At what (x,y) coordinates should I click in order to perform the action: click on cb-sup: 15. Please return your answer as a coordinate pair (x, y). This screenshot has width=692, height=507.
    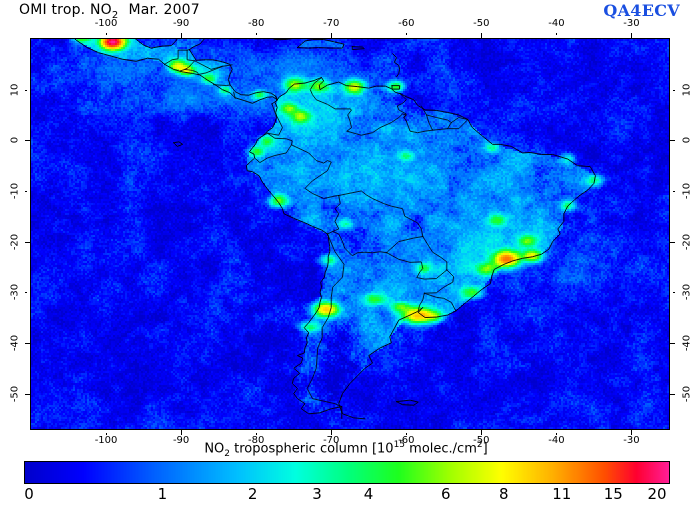
    Looking at the image, I should click on (399, 445).